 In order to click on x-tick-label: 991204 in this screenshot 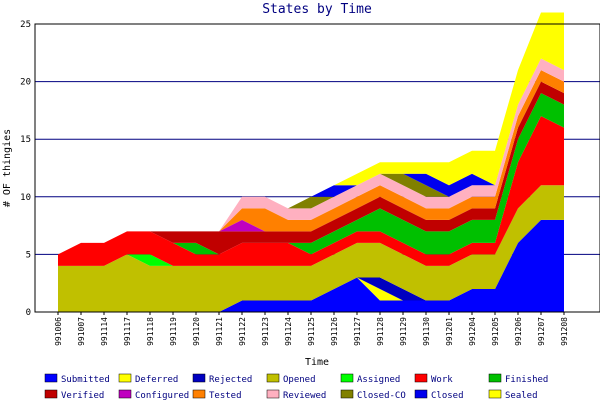, I will do `click(472, 331)`.